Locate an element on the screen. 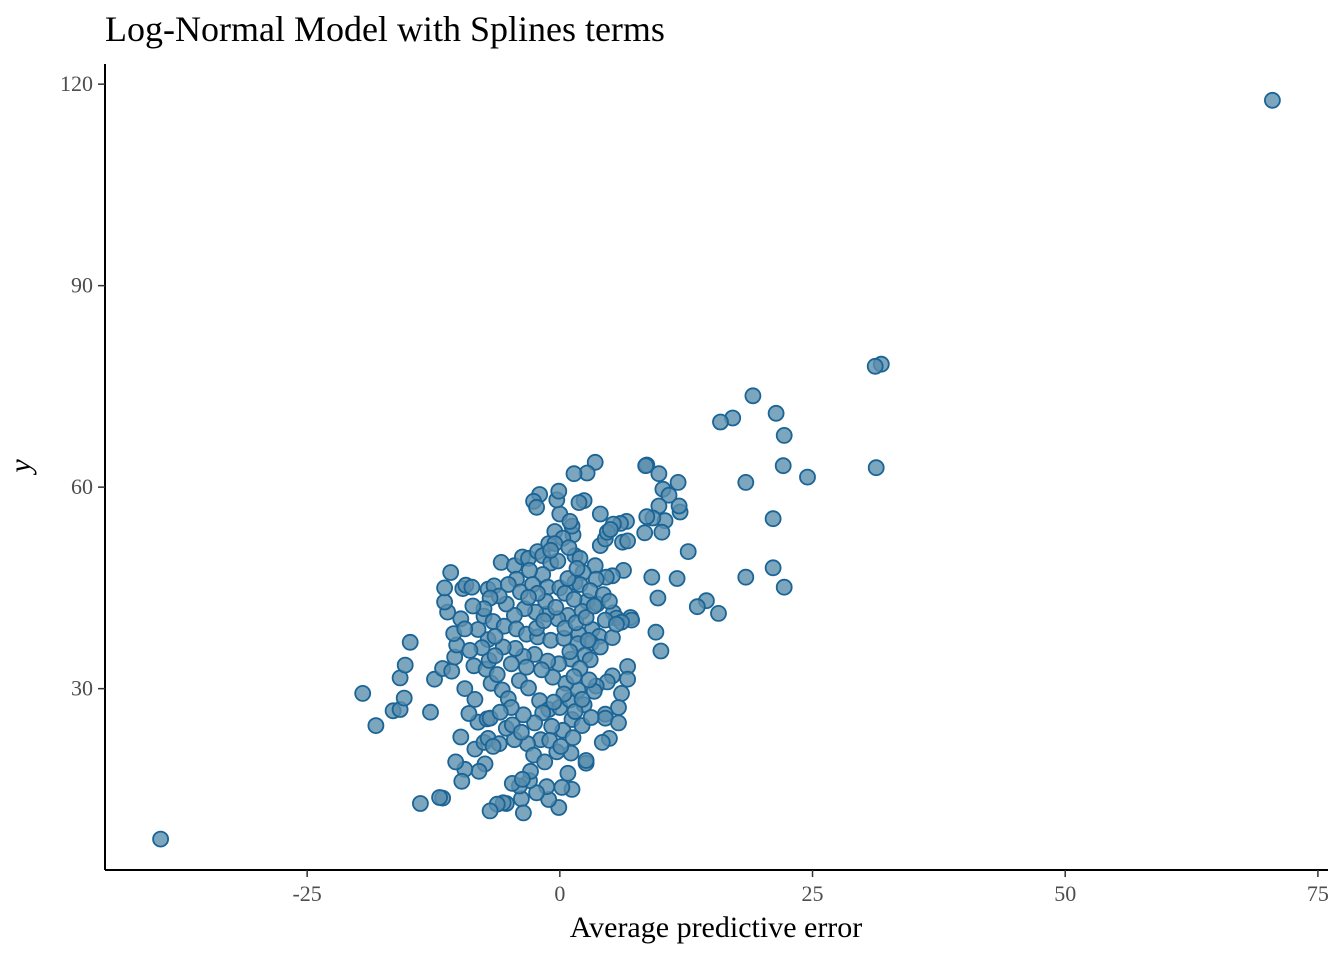  y-tick-label: 90 is located at coordinates (82, 285).